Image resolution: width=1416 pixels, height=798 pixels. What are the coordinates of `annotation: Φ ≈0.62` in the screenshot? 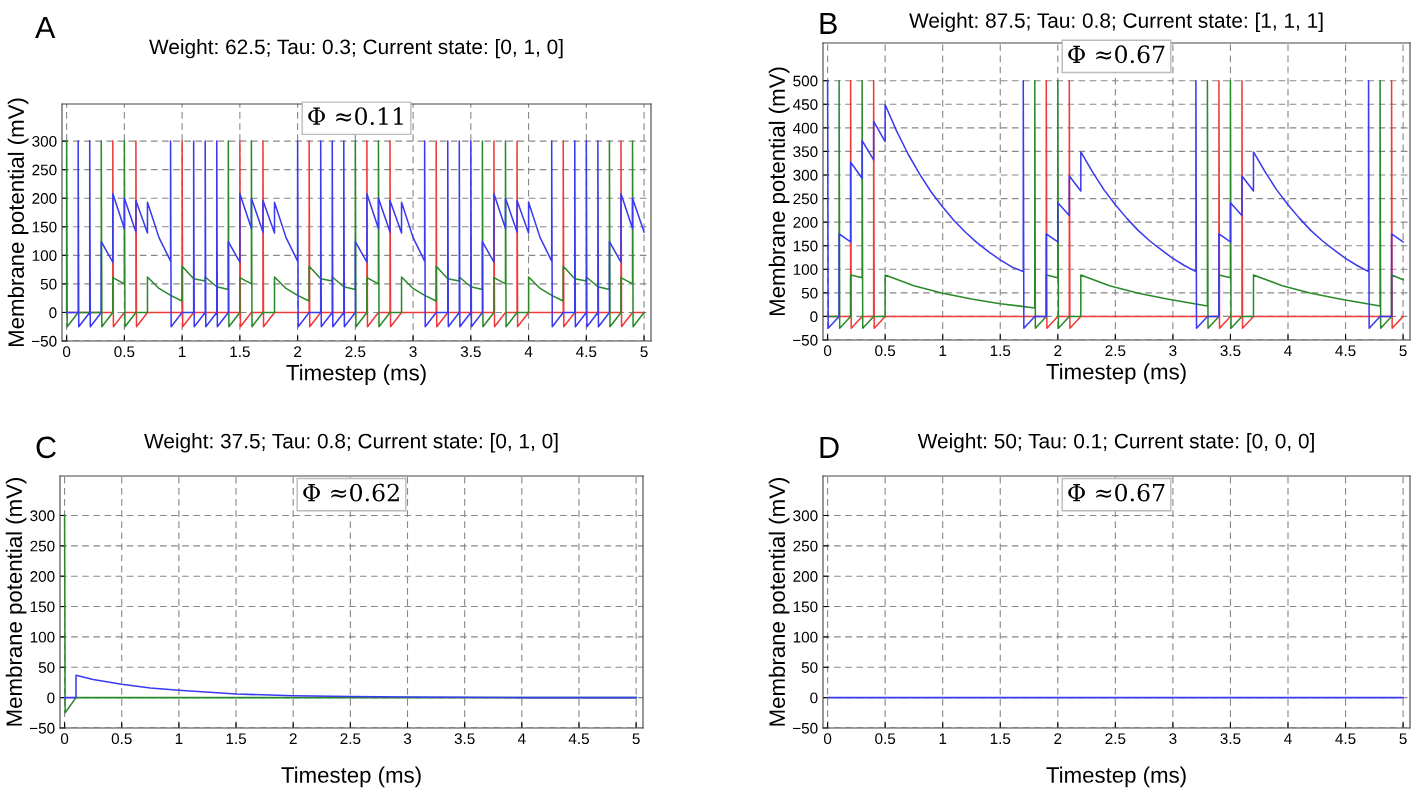 It's located at (351, 492).